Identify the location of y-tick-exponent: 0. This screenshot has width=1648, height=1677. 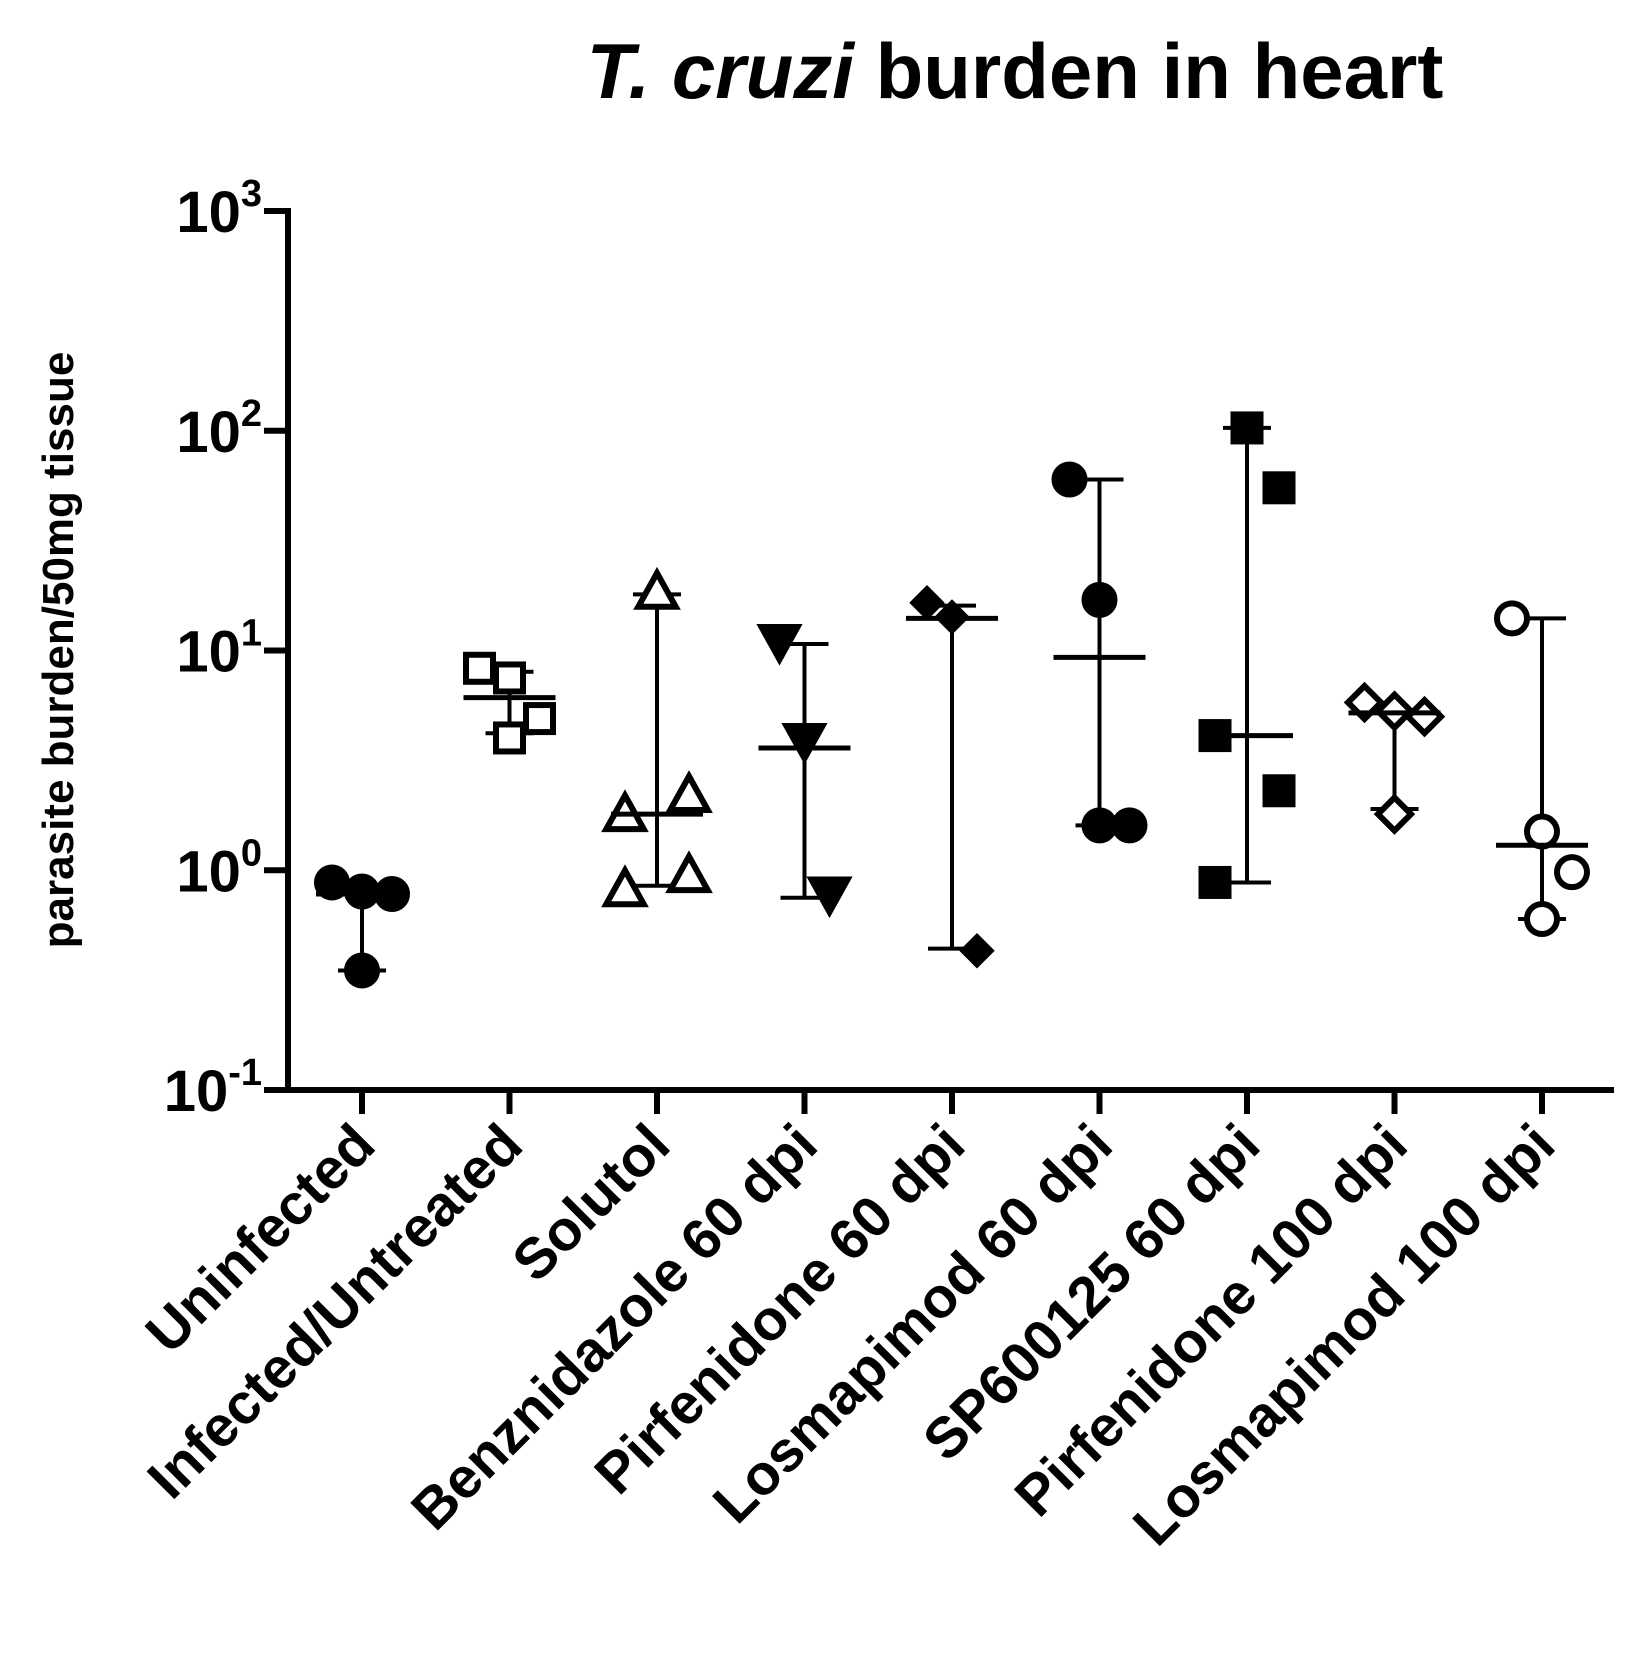
(251, 853).